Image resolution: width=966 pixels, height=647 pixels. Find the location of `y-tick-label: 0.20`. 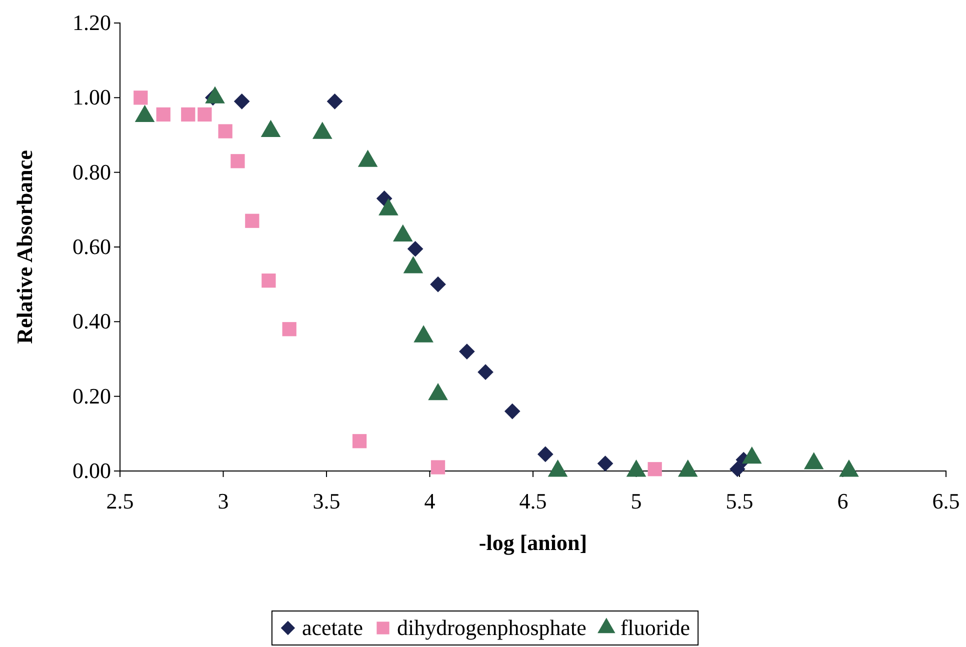

y-tick-label: 0.20 is located at coordinates (91, 395).